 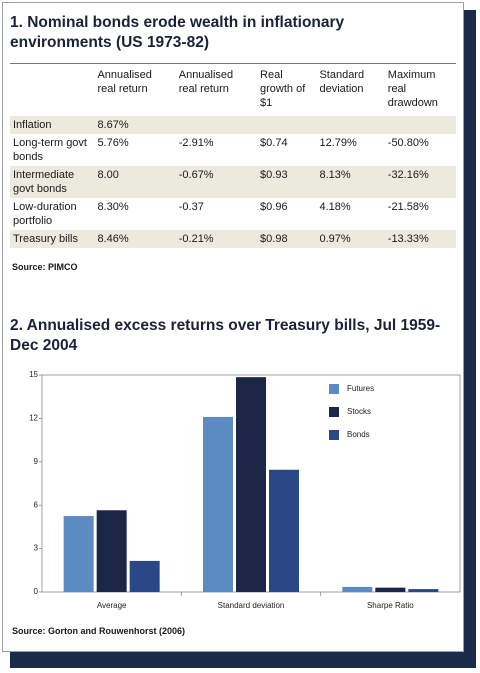 What do you see at coordinates (287, 239) in the screenshot?
I see `cell: $0.98` at bounding box center [287, 239].